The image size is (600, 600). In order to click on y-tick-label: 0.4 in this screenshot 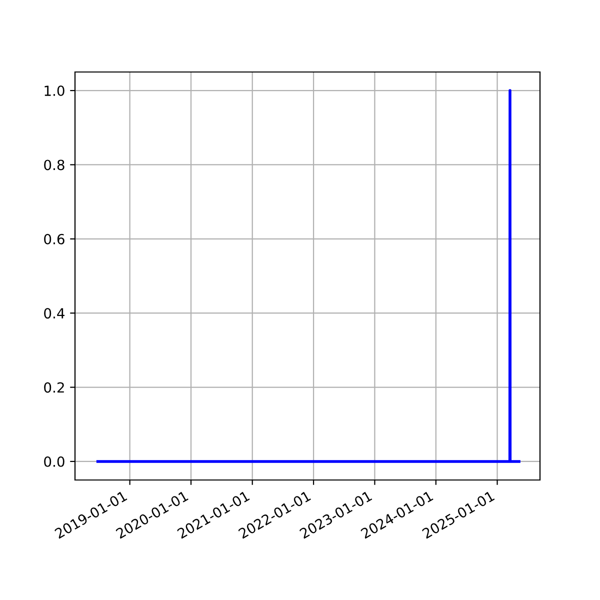, I will do `click(54, 313)`.